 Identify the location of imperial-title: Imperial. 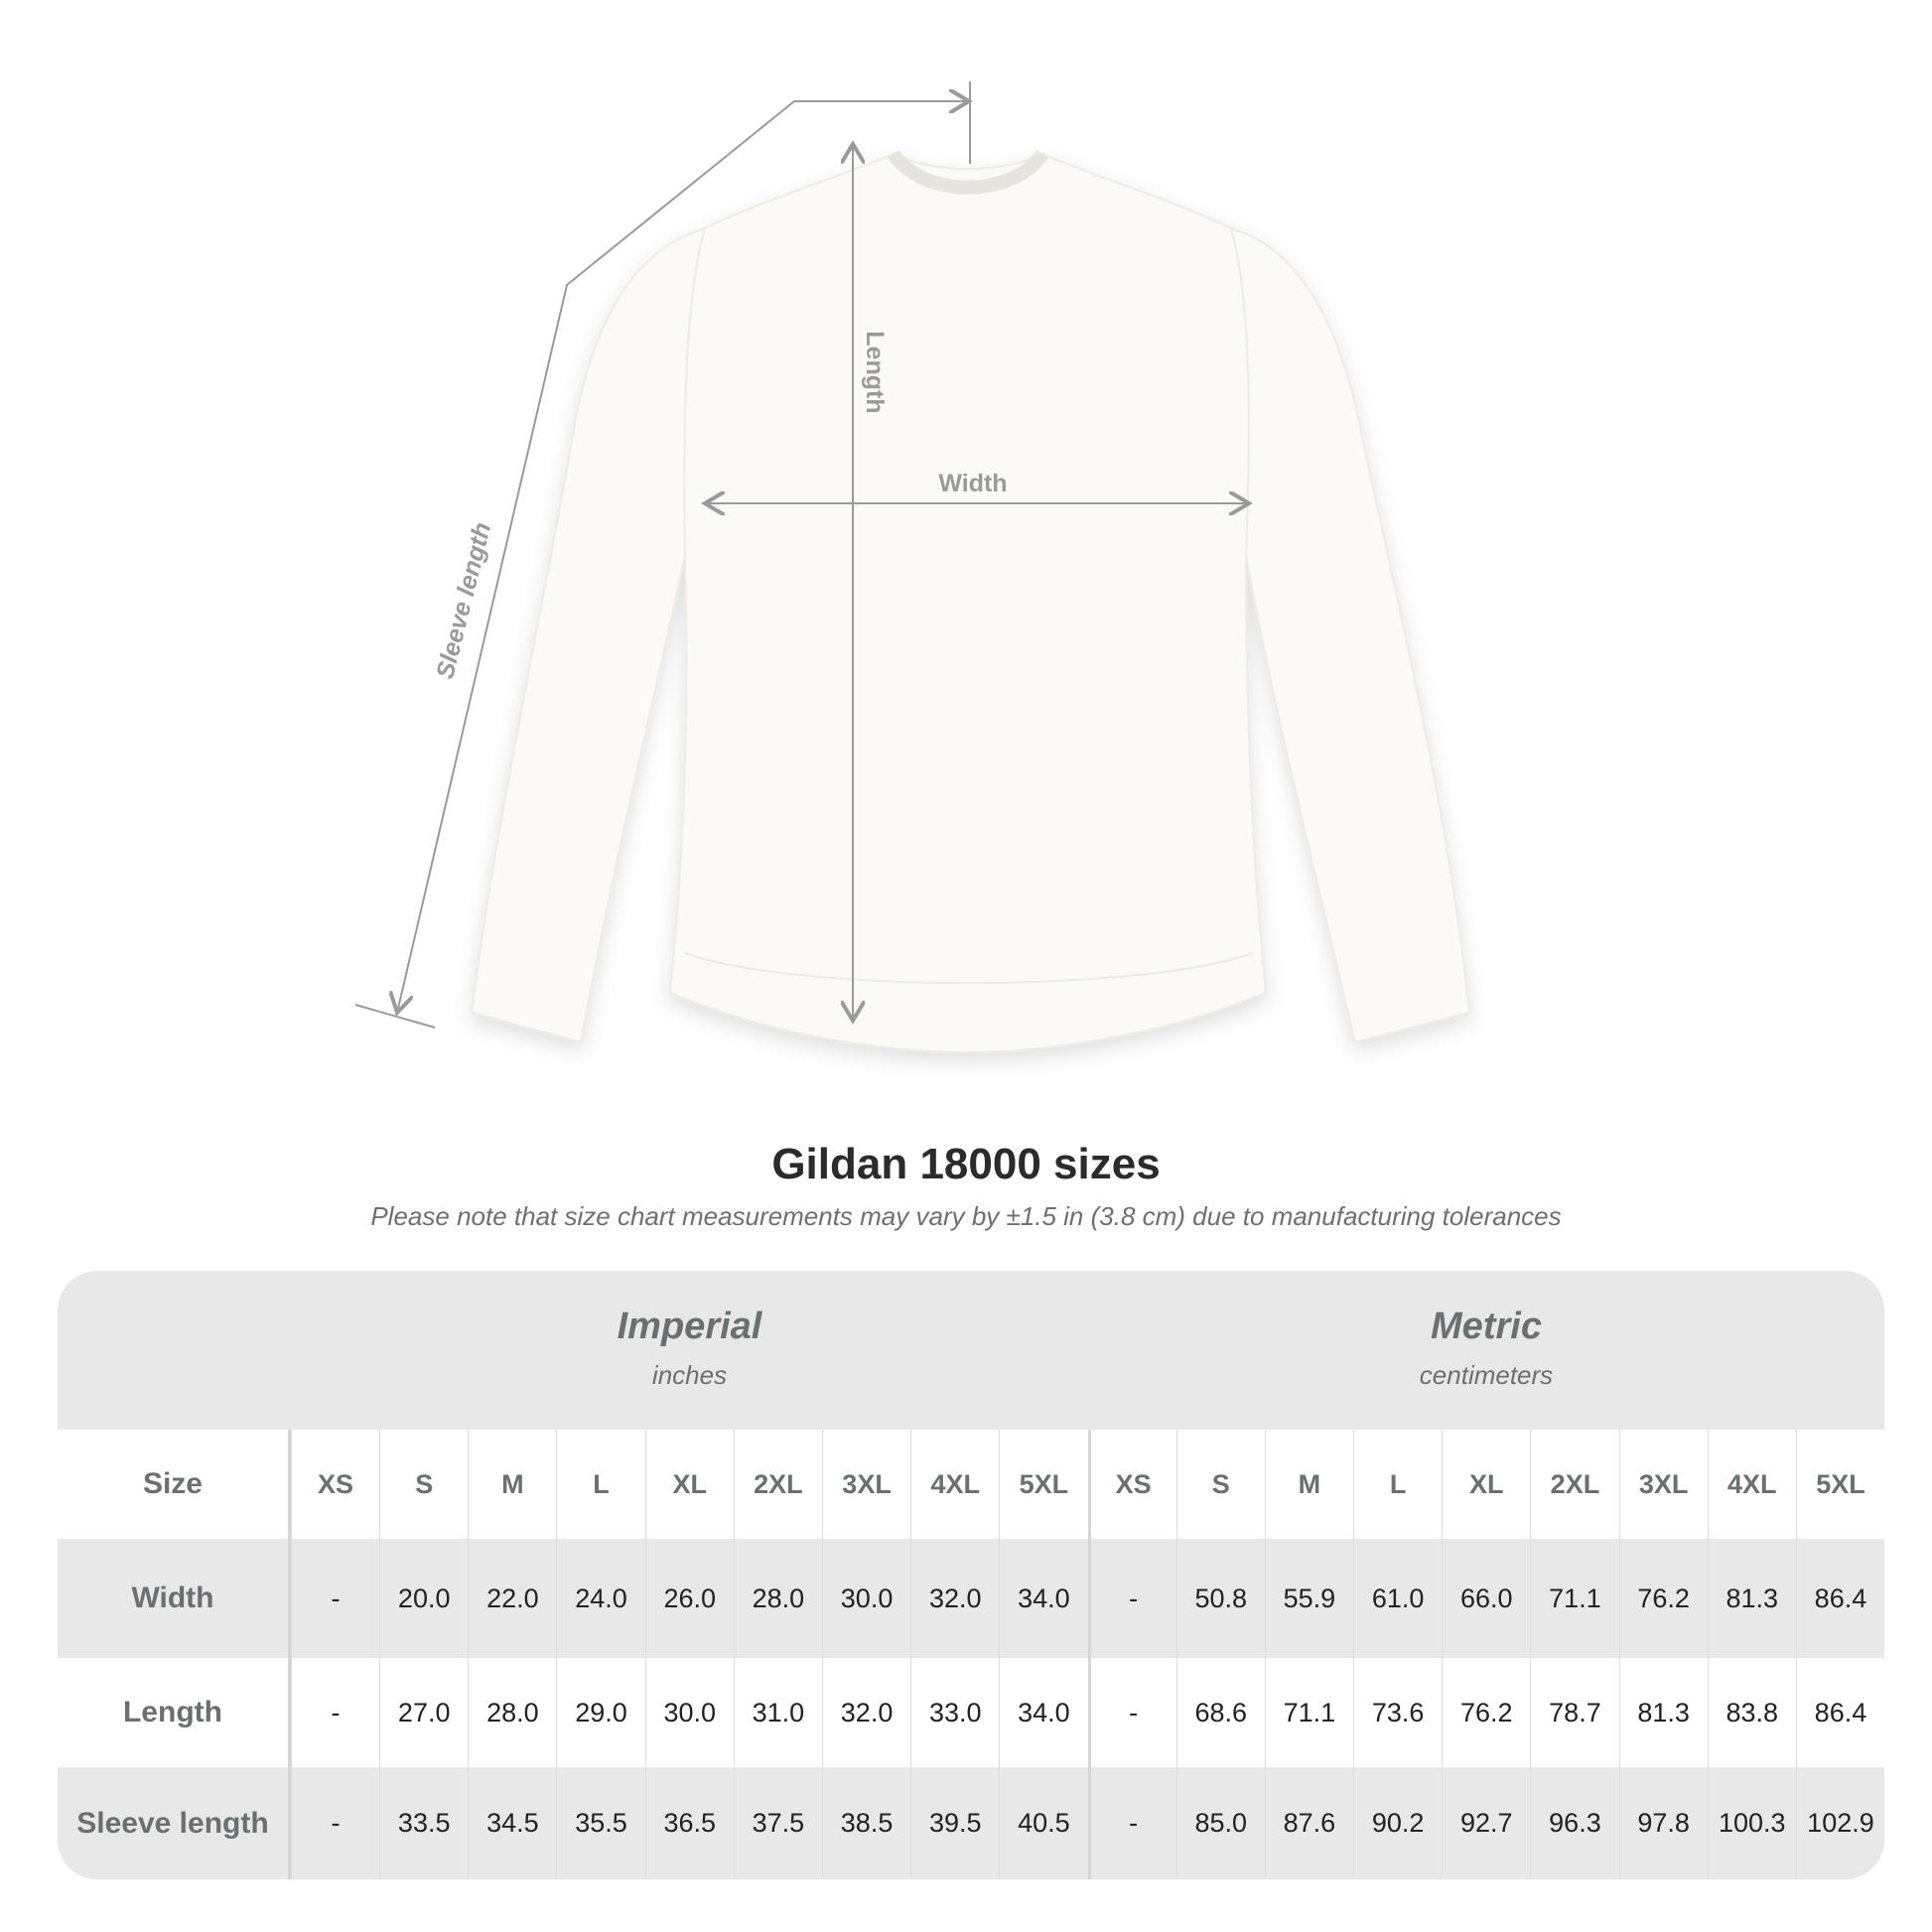
(690, 1326).